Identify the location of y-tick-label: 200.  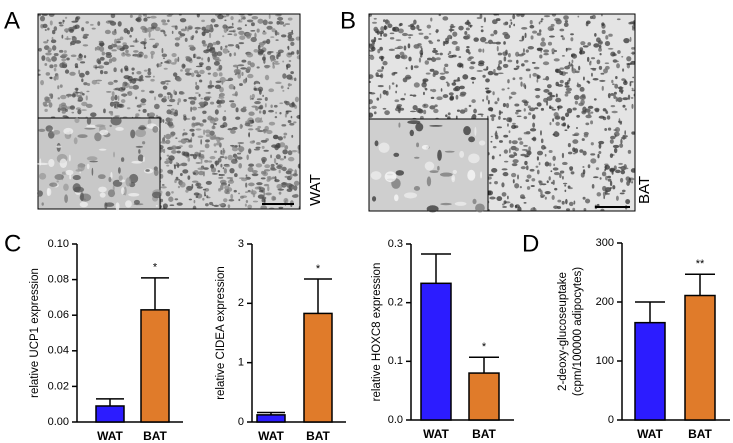
(605, 302).